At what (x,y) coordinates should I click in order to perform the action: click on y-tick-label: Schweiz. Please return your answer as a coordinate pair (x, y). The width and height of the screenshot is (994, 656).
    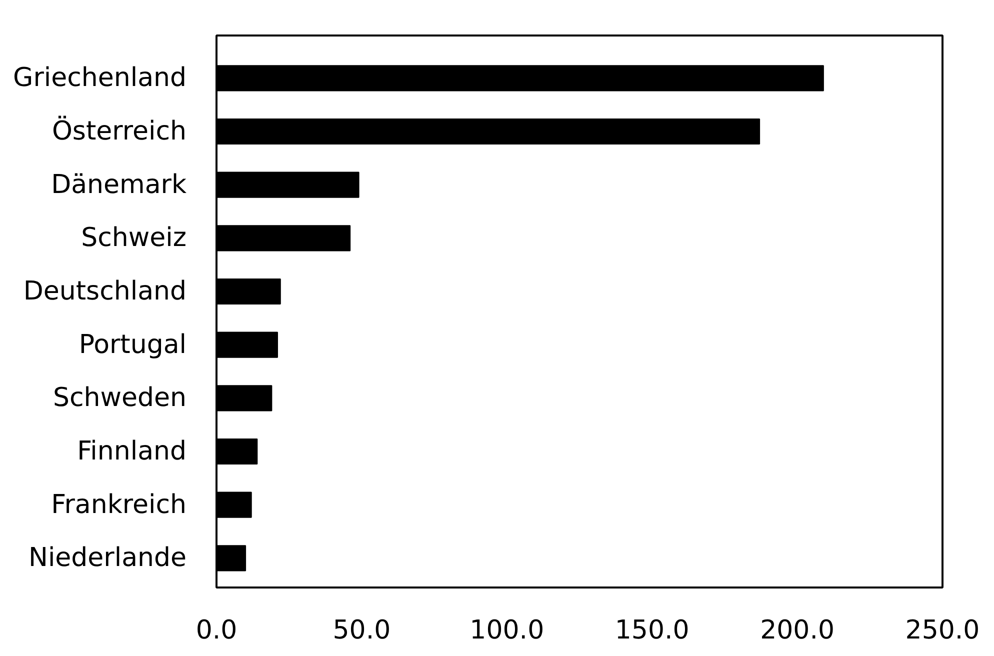
    Looking at the image, I should click on (134, 238).